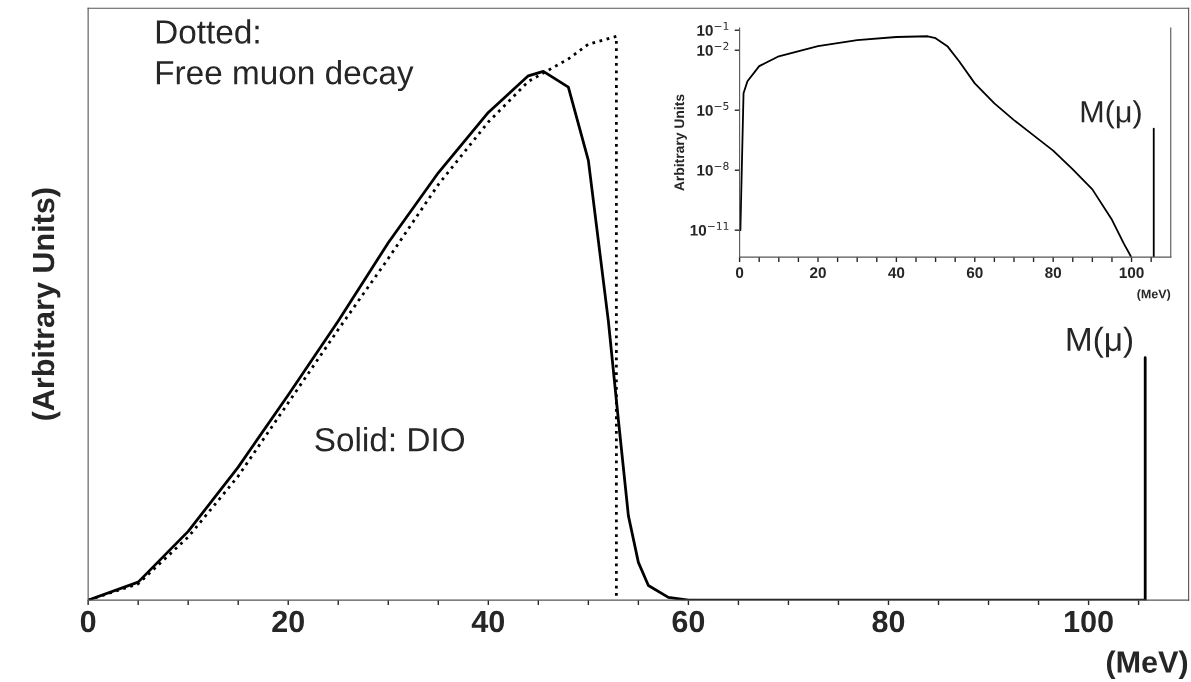 The image size is (1191, 682). What do you see at coordinates (46, 304) in the screenshot?
I see `y-axis-title: (Arbitrary Units)` at bounding box center [46, 304].